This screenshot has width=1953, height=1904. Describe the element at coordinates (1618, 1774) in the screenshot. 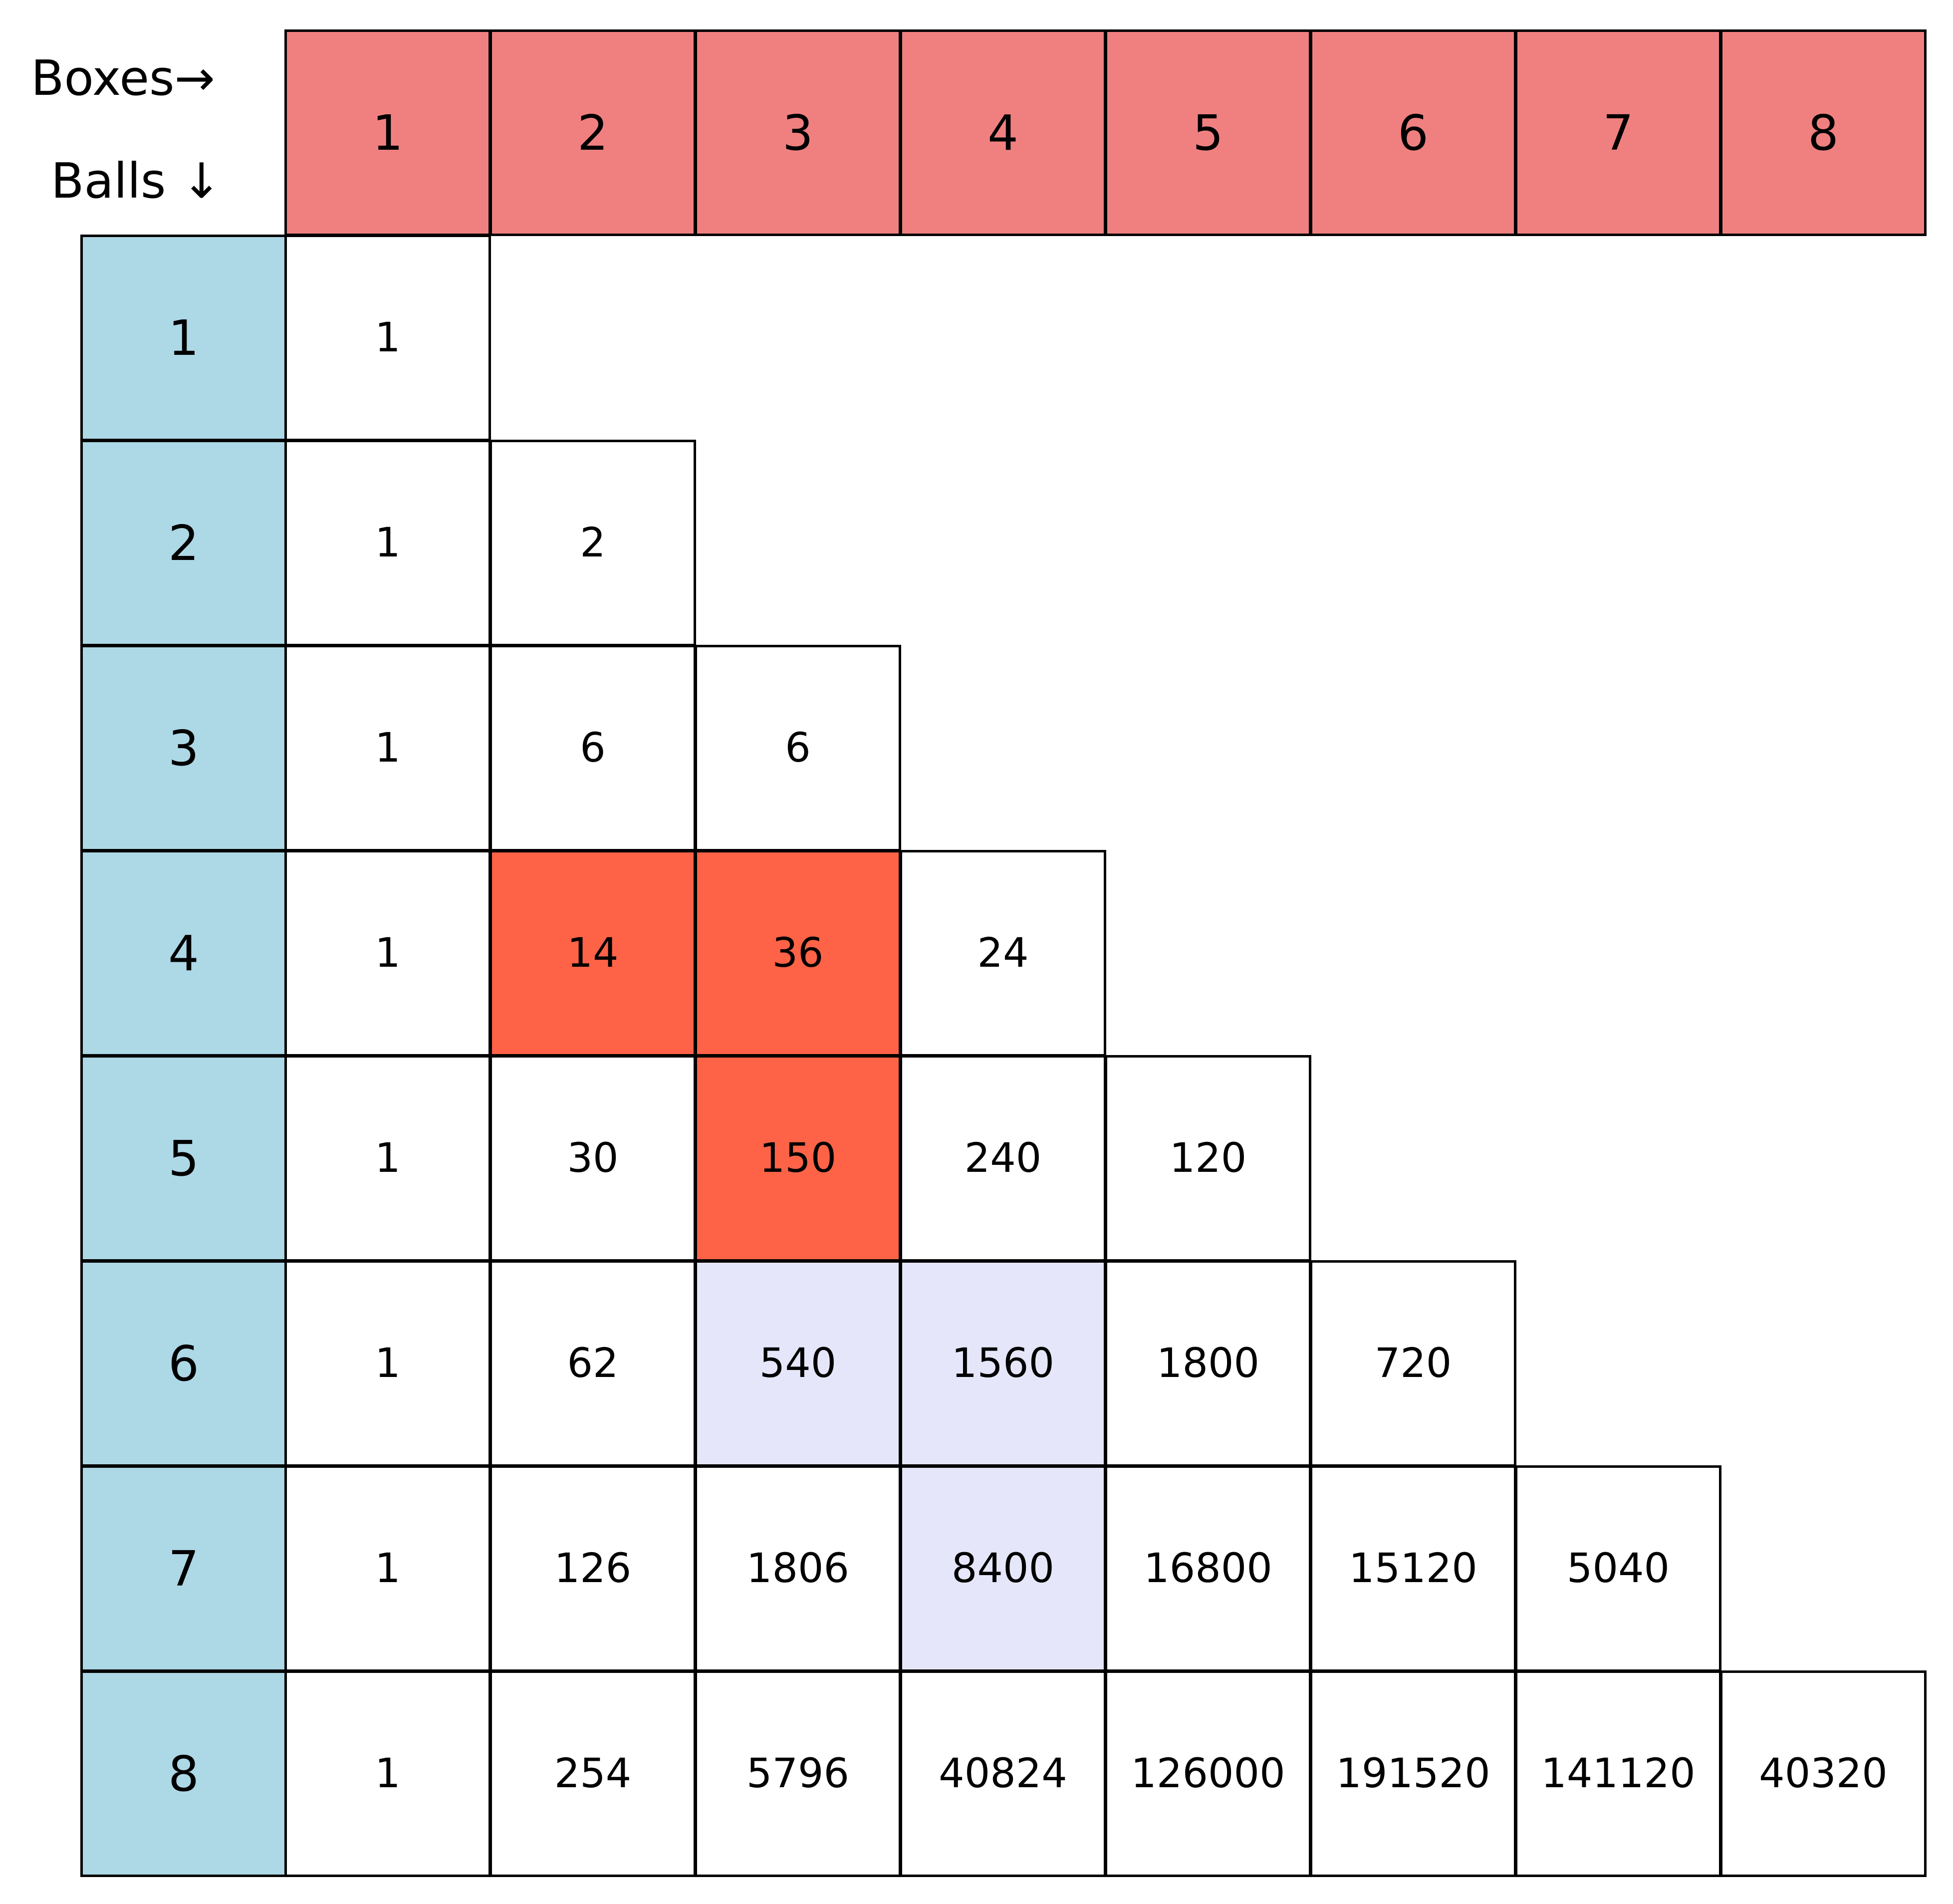

I see `cell-r8-c7: 141120` at that location.